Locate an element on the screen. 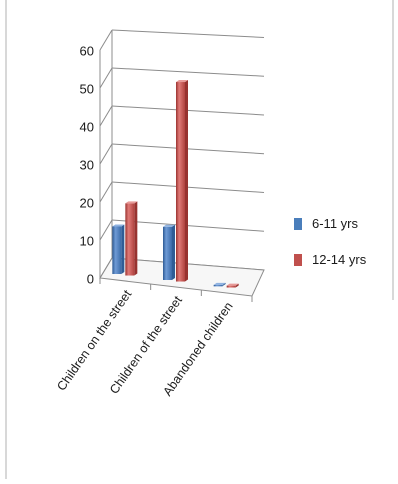  y-tick-label: 60 is located at coordinates (87, 51).